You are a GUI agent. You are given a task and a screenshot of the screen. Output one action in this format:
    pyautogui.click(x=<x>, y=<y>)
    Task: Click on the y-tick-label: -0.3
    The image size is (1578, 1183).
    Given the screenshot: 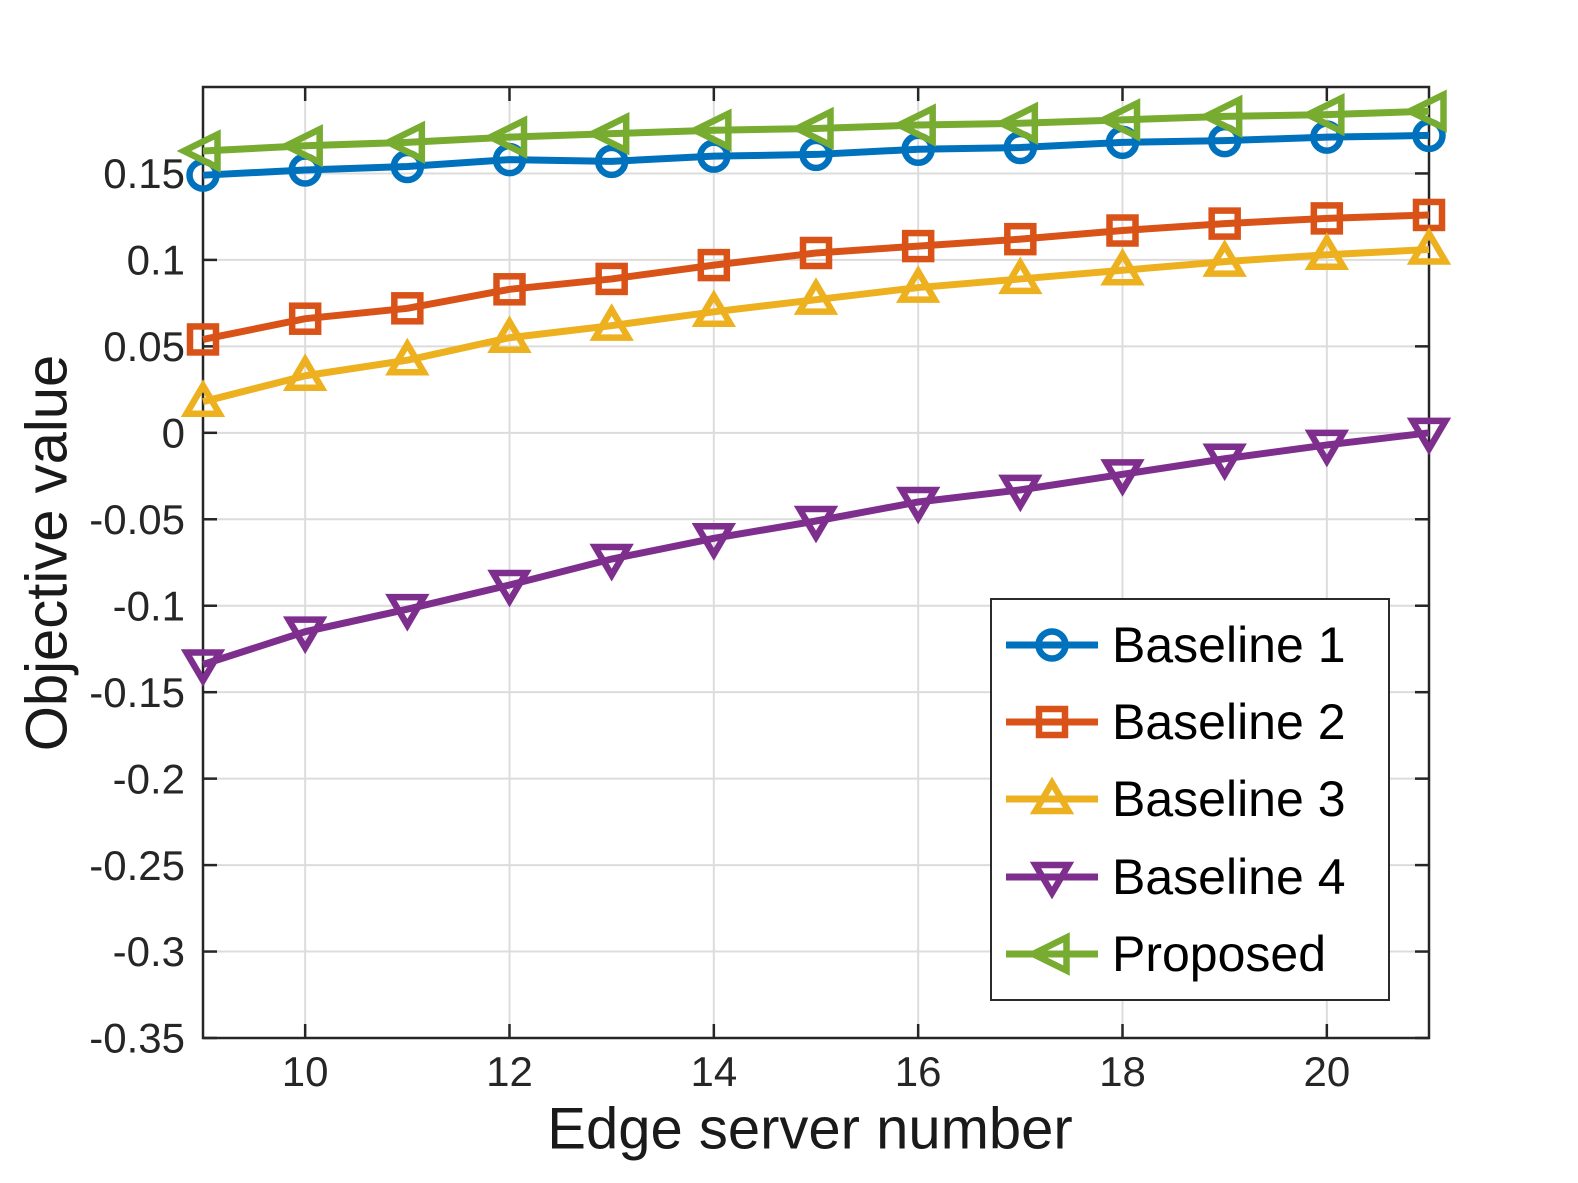 What is the action you would take?
    pyautogui.click(x=149, y=951)
    